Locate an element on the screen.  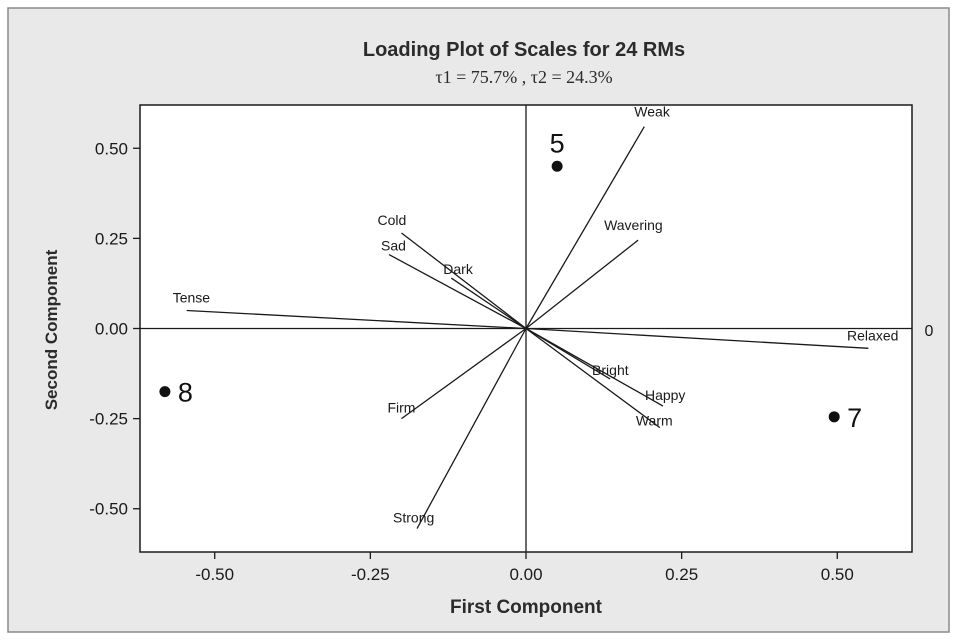
loading-vector-warm is located at coordinates (593, 378).